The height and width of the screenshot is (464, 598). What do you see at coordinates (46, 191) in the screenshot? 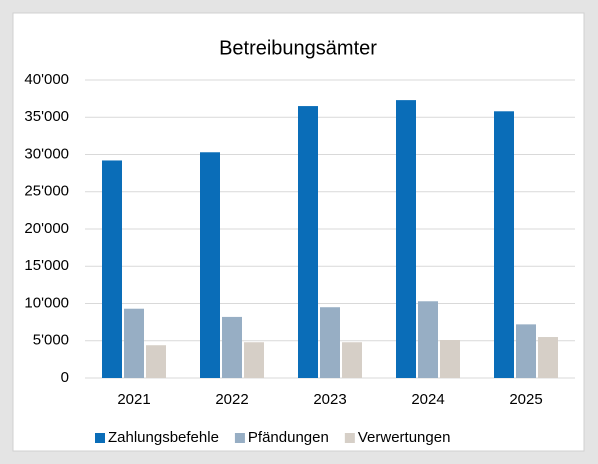
I see `y-tick-label: 25'000` at bounding box center [46, 191].